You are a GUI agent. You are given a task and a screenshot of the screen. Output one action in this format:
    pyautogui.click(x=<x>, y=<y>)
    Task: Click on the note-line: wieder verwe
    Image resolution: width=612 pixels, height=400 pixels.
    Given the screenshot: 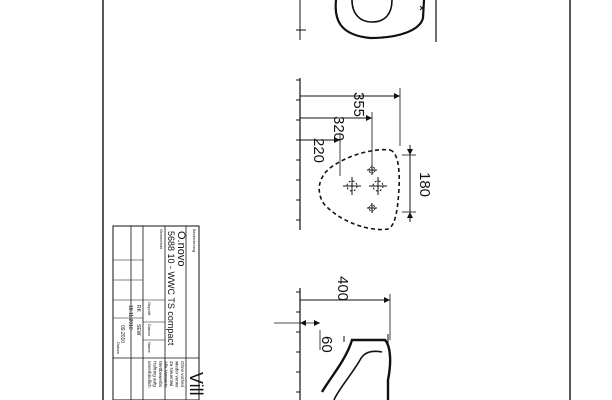 What is the action you would take?
    pyautogui.click(x=177, y=374)
    